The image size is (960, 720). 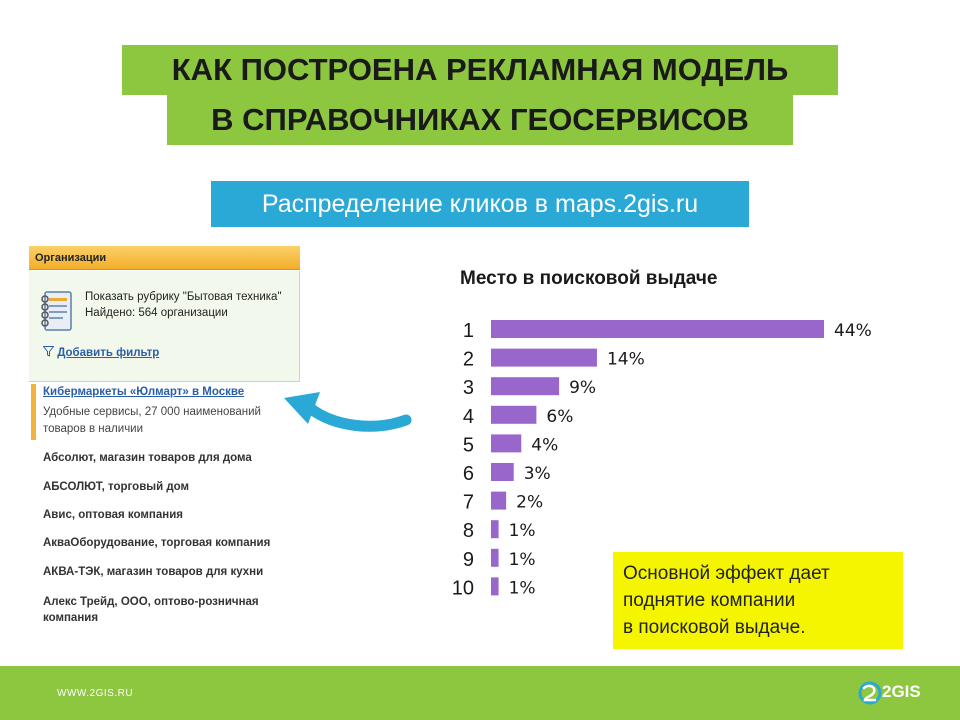 What do you see at coordinates (147, 458) in the screenshot?
I see `organization-link: Абсолют, магазин товаров для дома` at bounding box center [147, 458].